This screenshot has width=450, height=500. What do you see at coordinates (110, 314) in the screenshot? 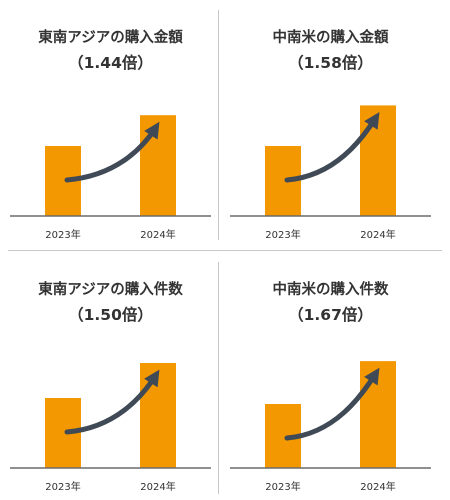
I see `chart-subtitle-ratio: （1.50倍）` at bounding box center [110, 314].